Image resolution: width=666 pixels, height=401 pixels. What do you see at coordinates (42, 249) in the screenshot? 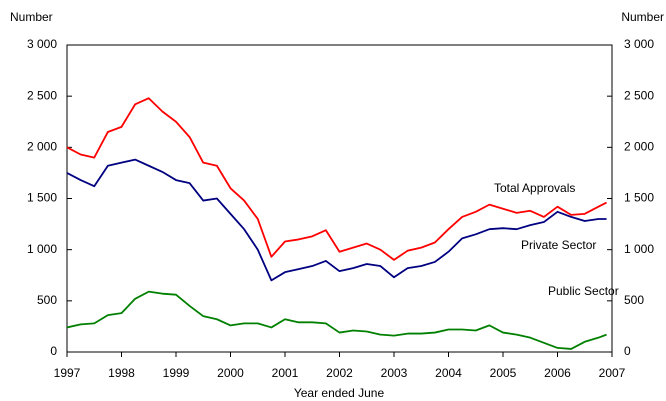
I see `y-tick-label: 1 000` at bounding box center [42, 249].